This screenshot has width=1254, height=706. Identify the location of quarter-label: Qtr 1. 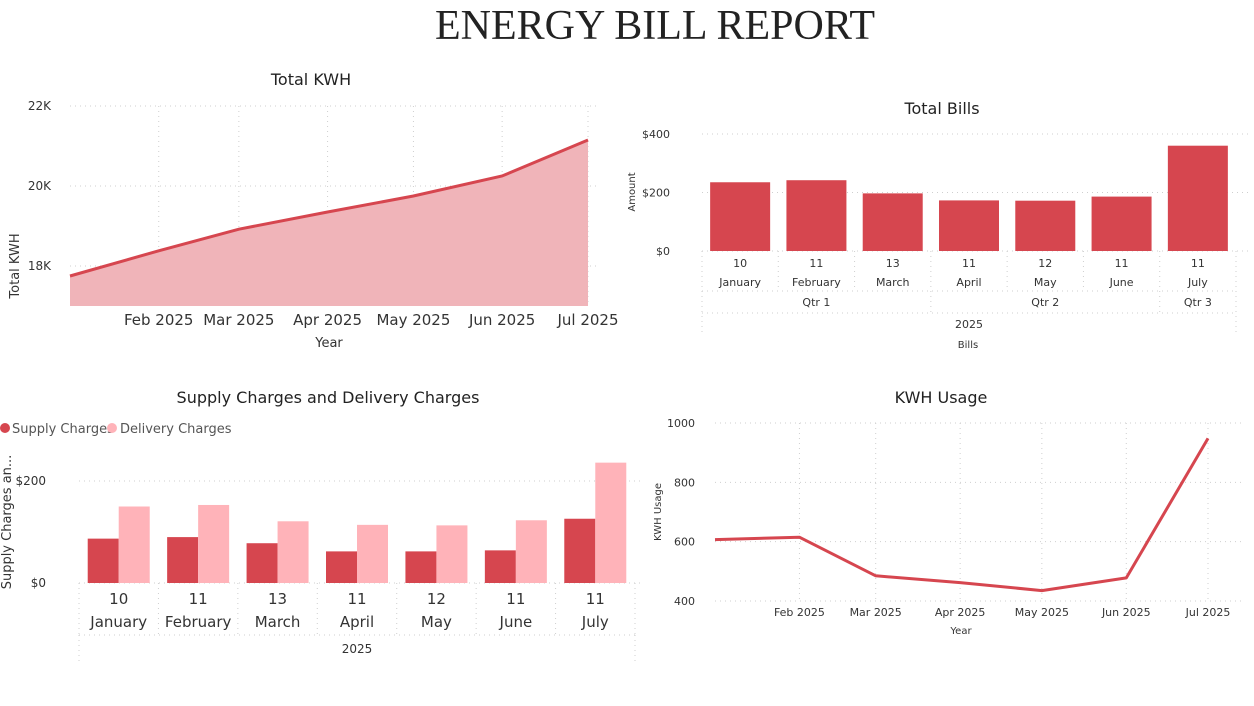
(816, 302).